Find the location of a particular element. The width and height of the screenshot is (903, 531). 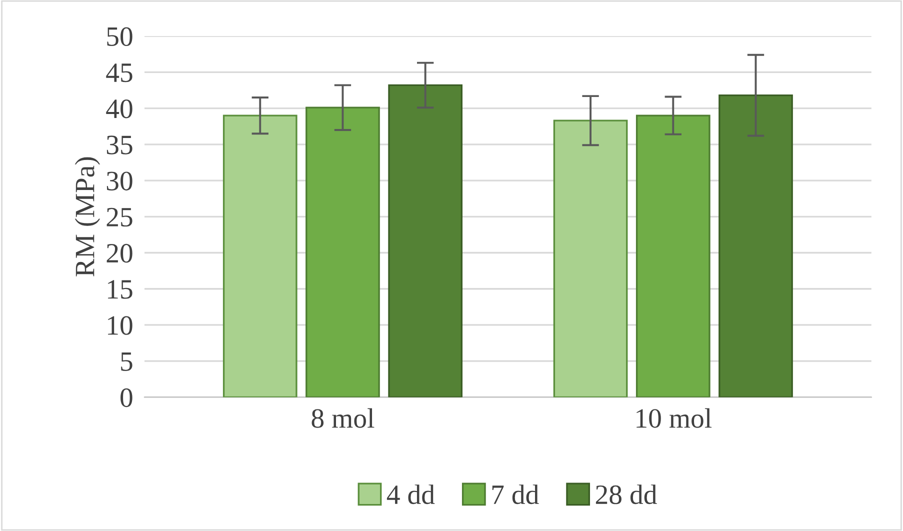

y-tick-label: 15 is located at coordinates (120, 289).